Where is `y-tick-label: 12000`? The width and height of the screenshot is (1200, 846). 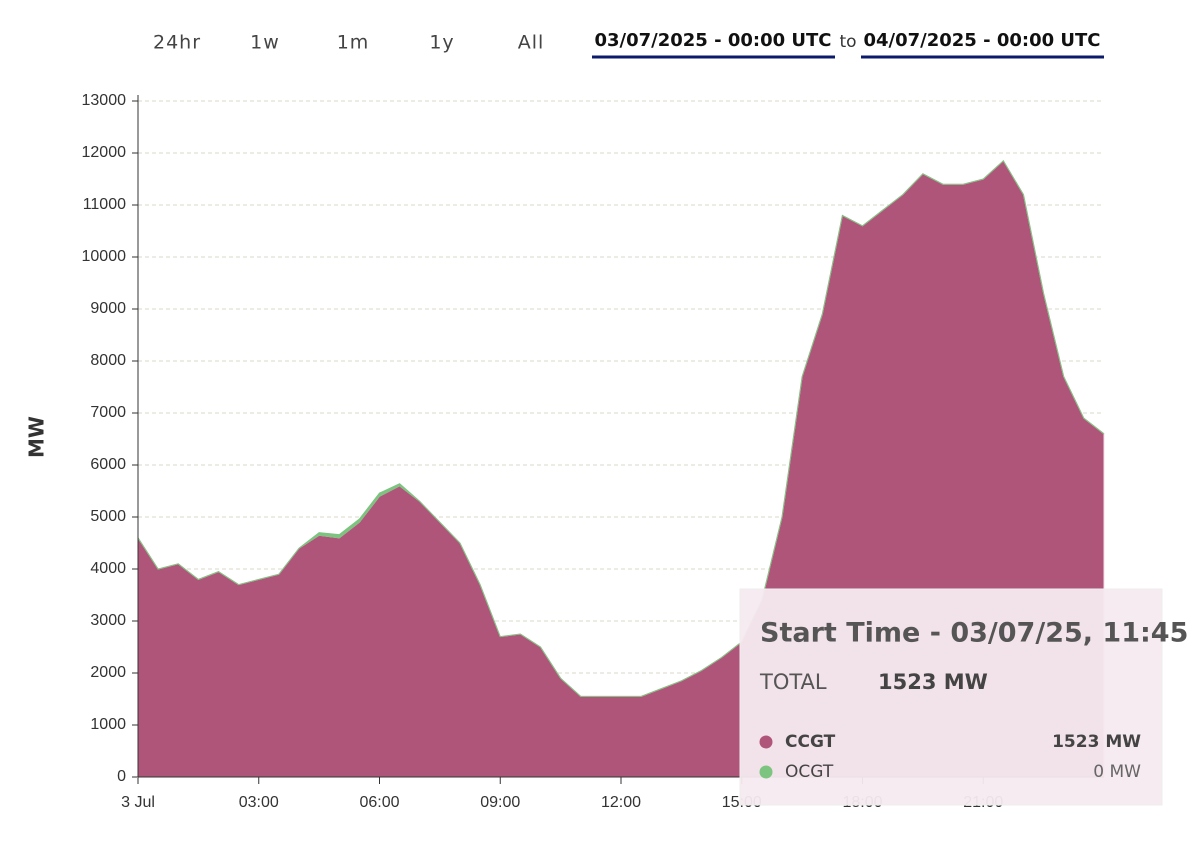 y-tick-label: 12000 is located at coordinates (104, 152).